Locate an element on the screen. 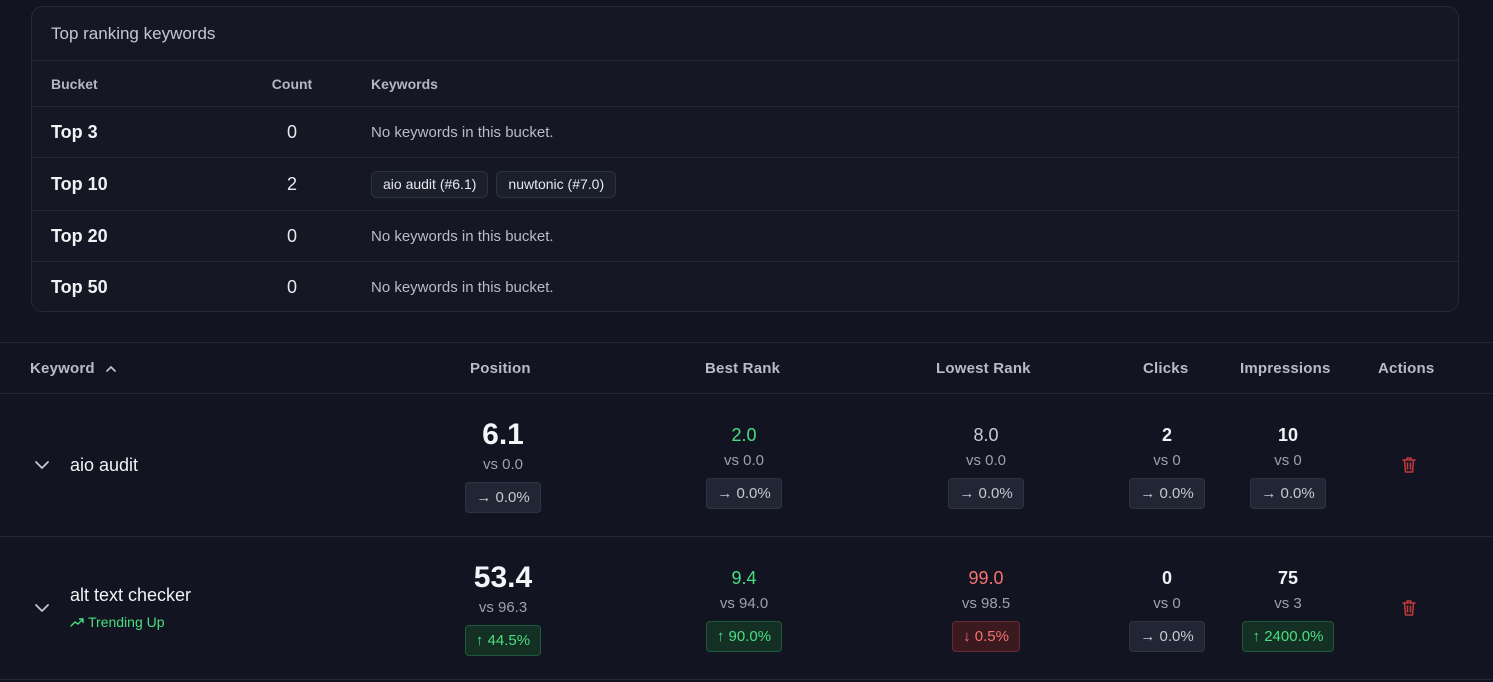 The height and width of the screenshot is (682, 1493). header-count: Count is located at coordinates (292, 83).